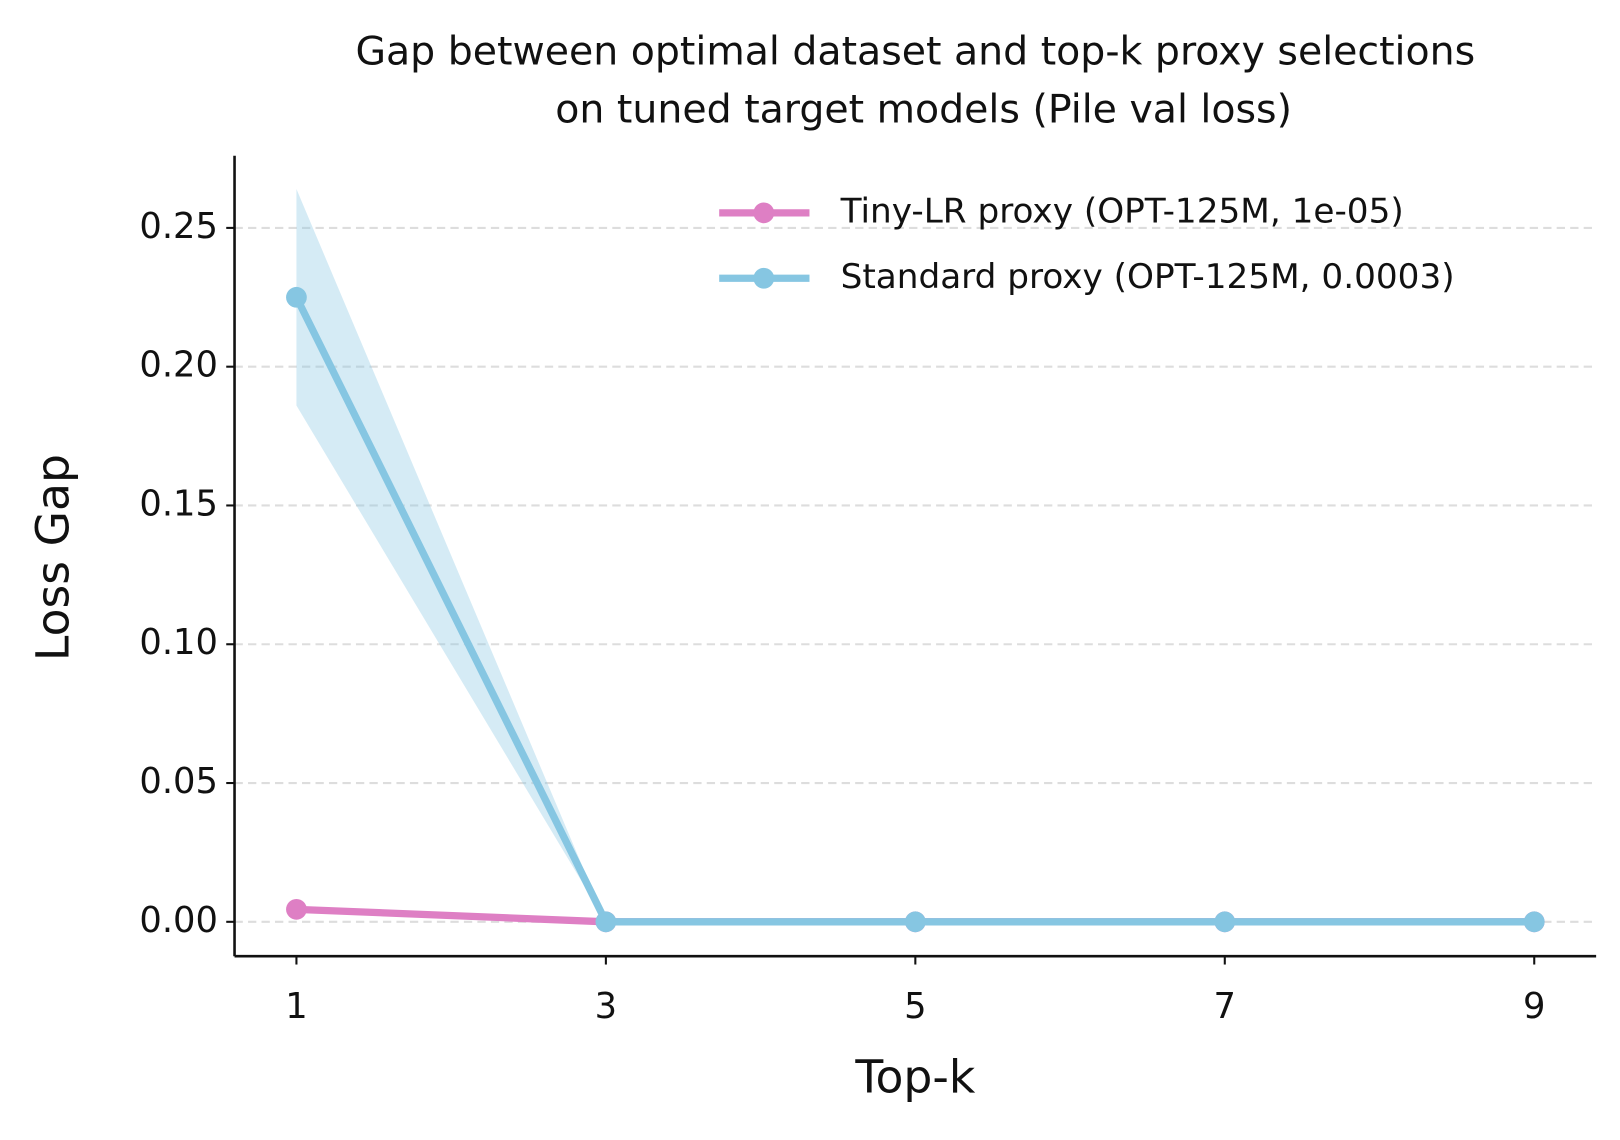 This screenshot has height=1140, width=1620. I want to click on y-tick-label: 0.20, so click(178, 365).